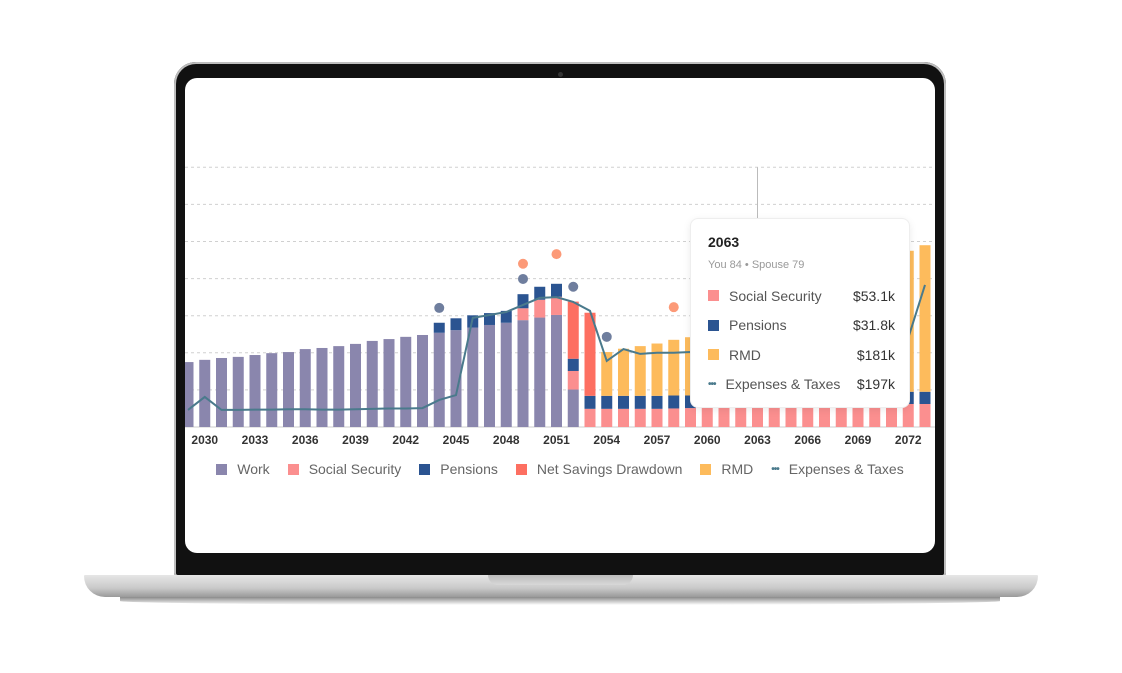 Image resolution: width=1122 pixels, height=673 pixels. I want to click on x-tick-label: 2045, so click(456, 440).